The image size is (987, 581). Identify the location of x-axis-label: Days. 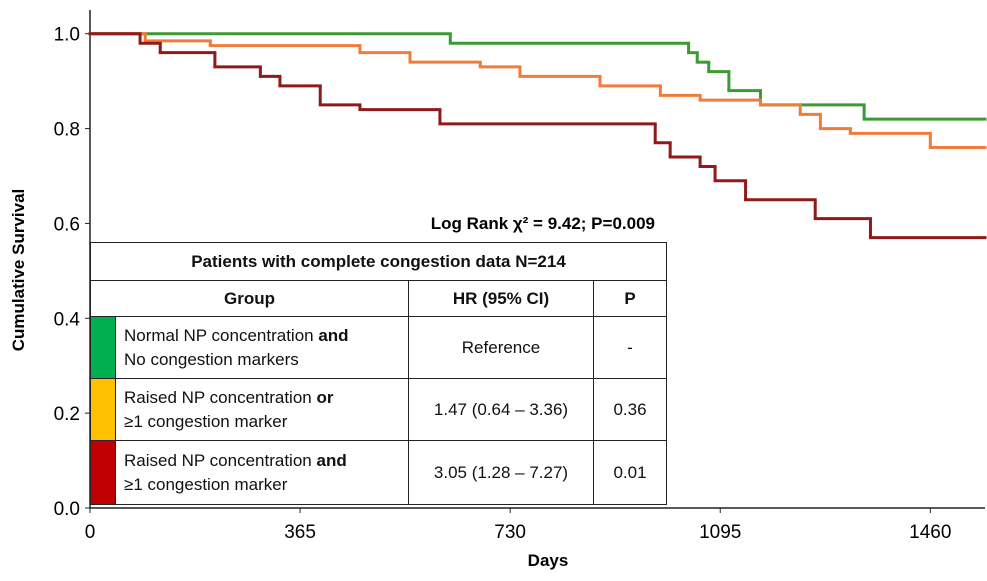
(548, 560).